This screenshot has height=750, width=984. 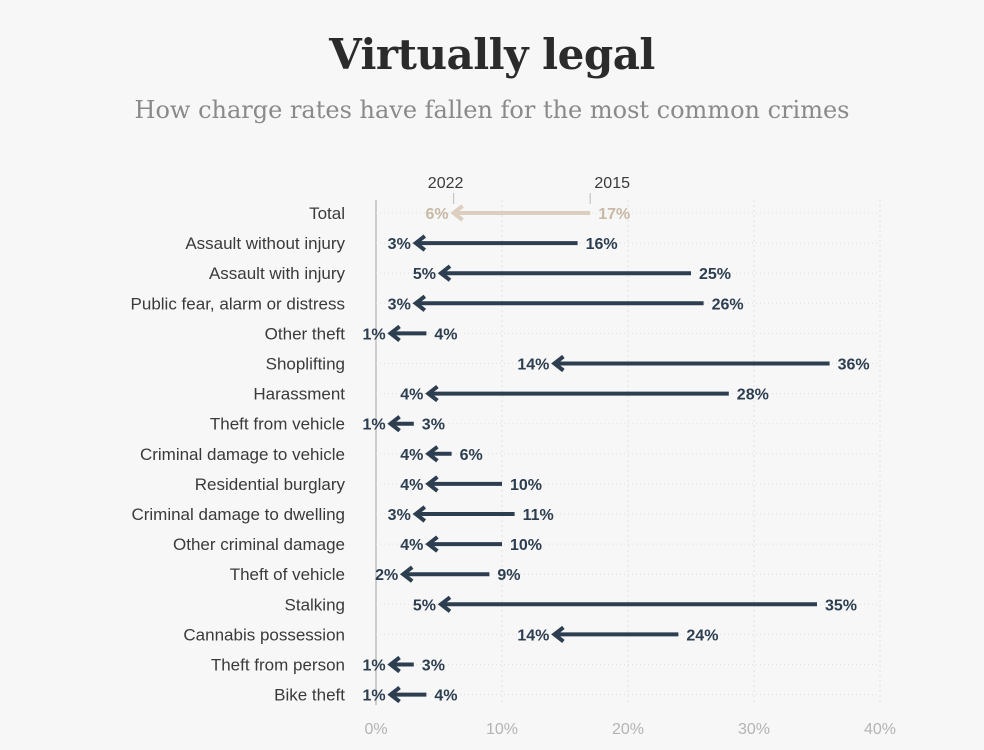 I want to click on x-tick-label: 10%, so click(x=502, y=729).